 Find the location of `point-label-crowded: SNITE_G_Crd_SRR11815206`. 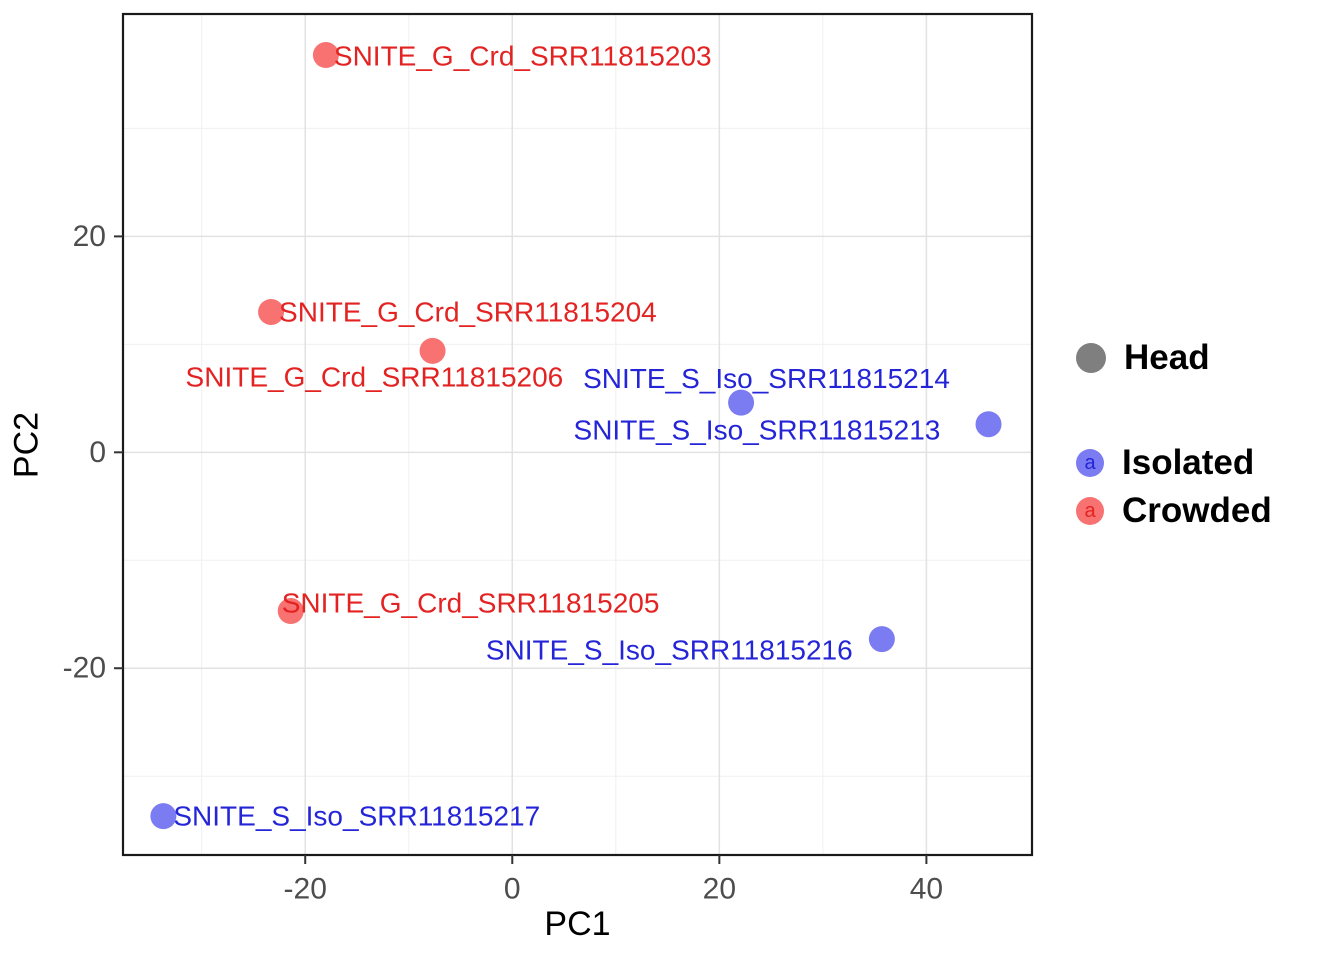

point-label-crowded: SNITE_G_Crd_SRR11815206 is located at coordinates (375, 376).